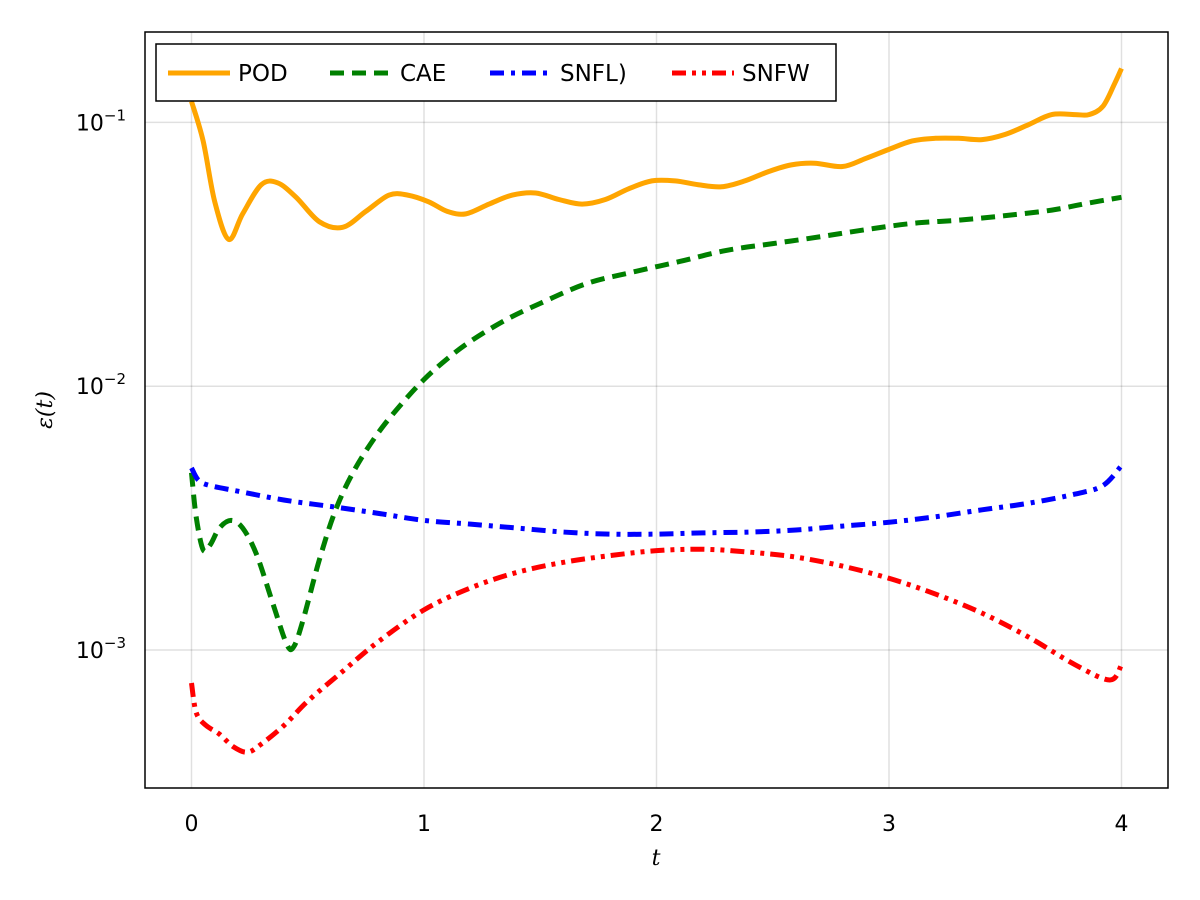 Image resolution: width=1200 pixels, height=900 pixels. I want to click on x-axis-label: t, so click(656, 858).